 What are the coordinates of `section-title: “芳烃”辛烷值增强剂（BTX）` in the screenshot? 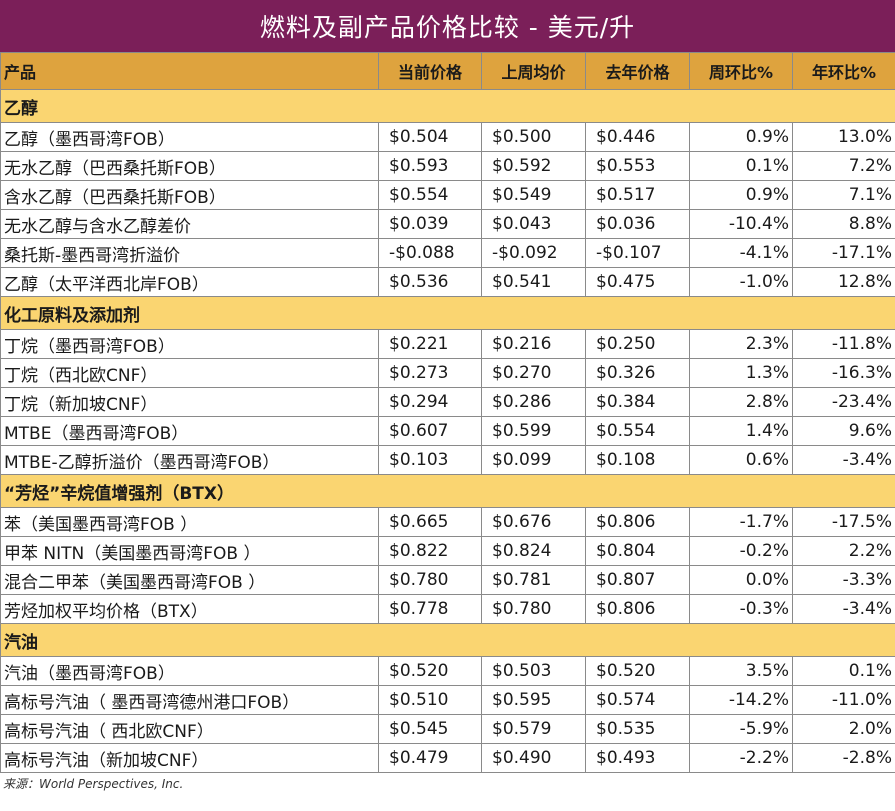 It's located at (447, 491).